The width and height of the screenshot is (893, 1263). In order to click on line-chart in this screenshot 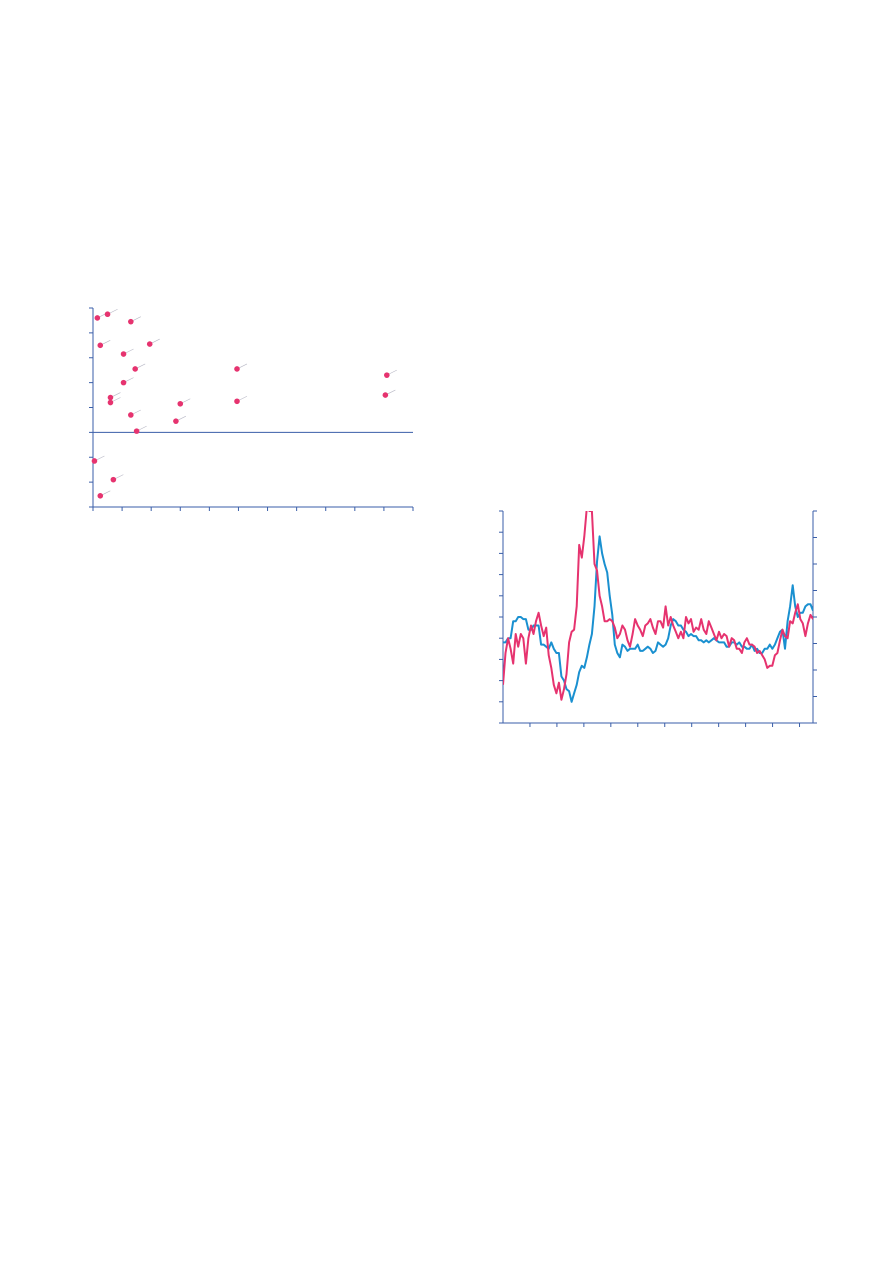, I will do `click(658, 618)`.